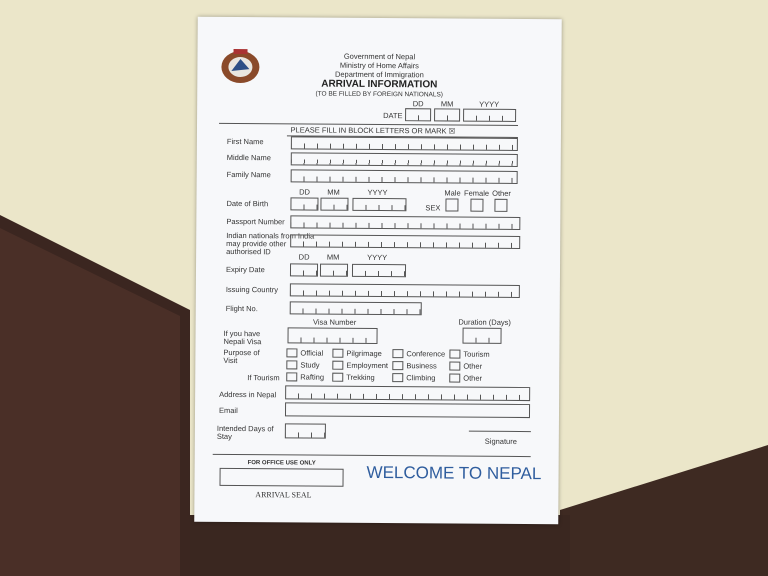 Image resolution: width=768 pixels, height=576 pixels. What do you see at coordinates (364, 353) in the screenshot?
I see `purpose-pilgrimage-label: Pilgrimage` at bounding box center [364, 353].